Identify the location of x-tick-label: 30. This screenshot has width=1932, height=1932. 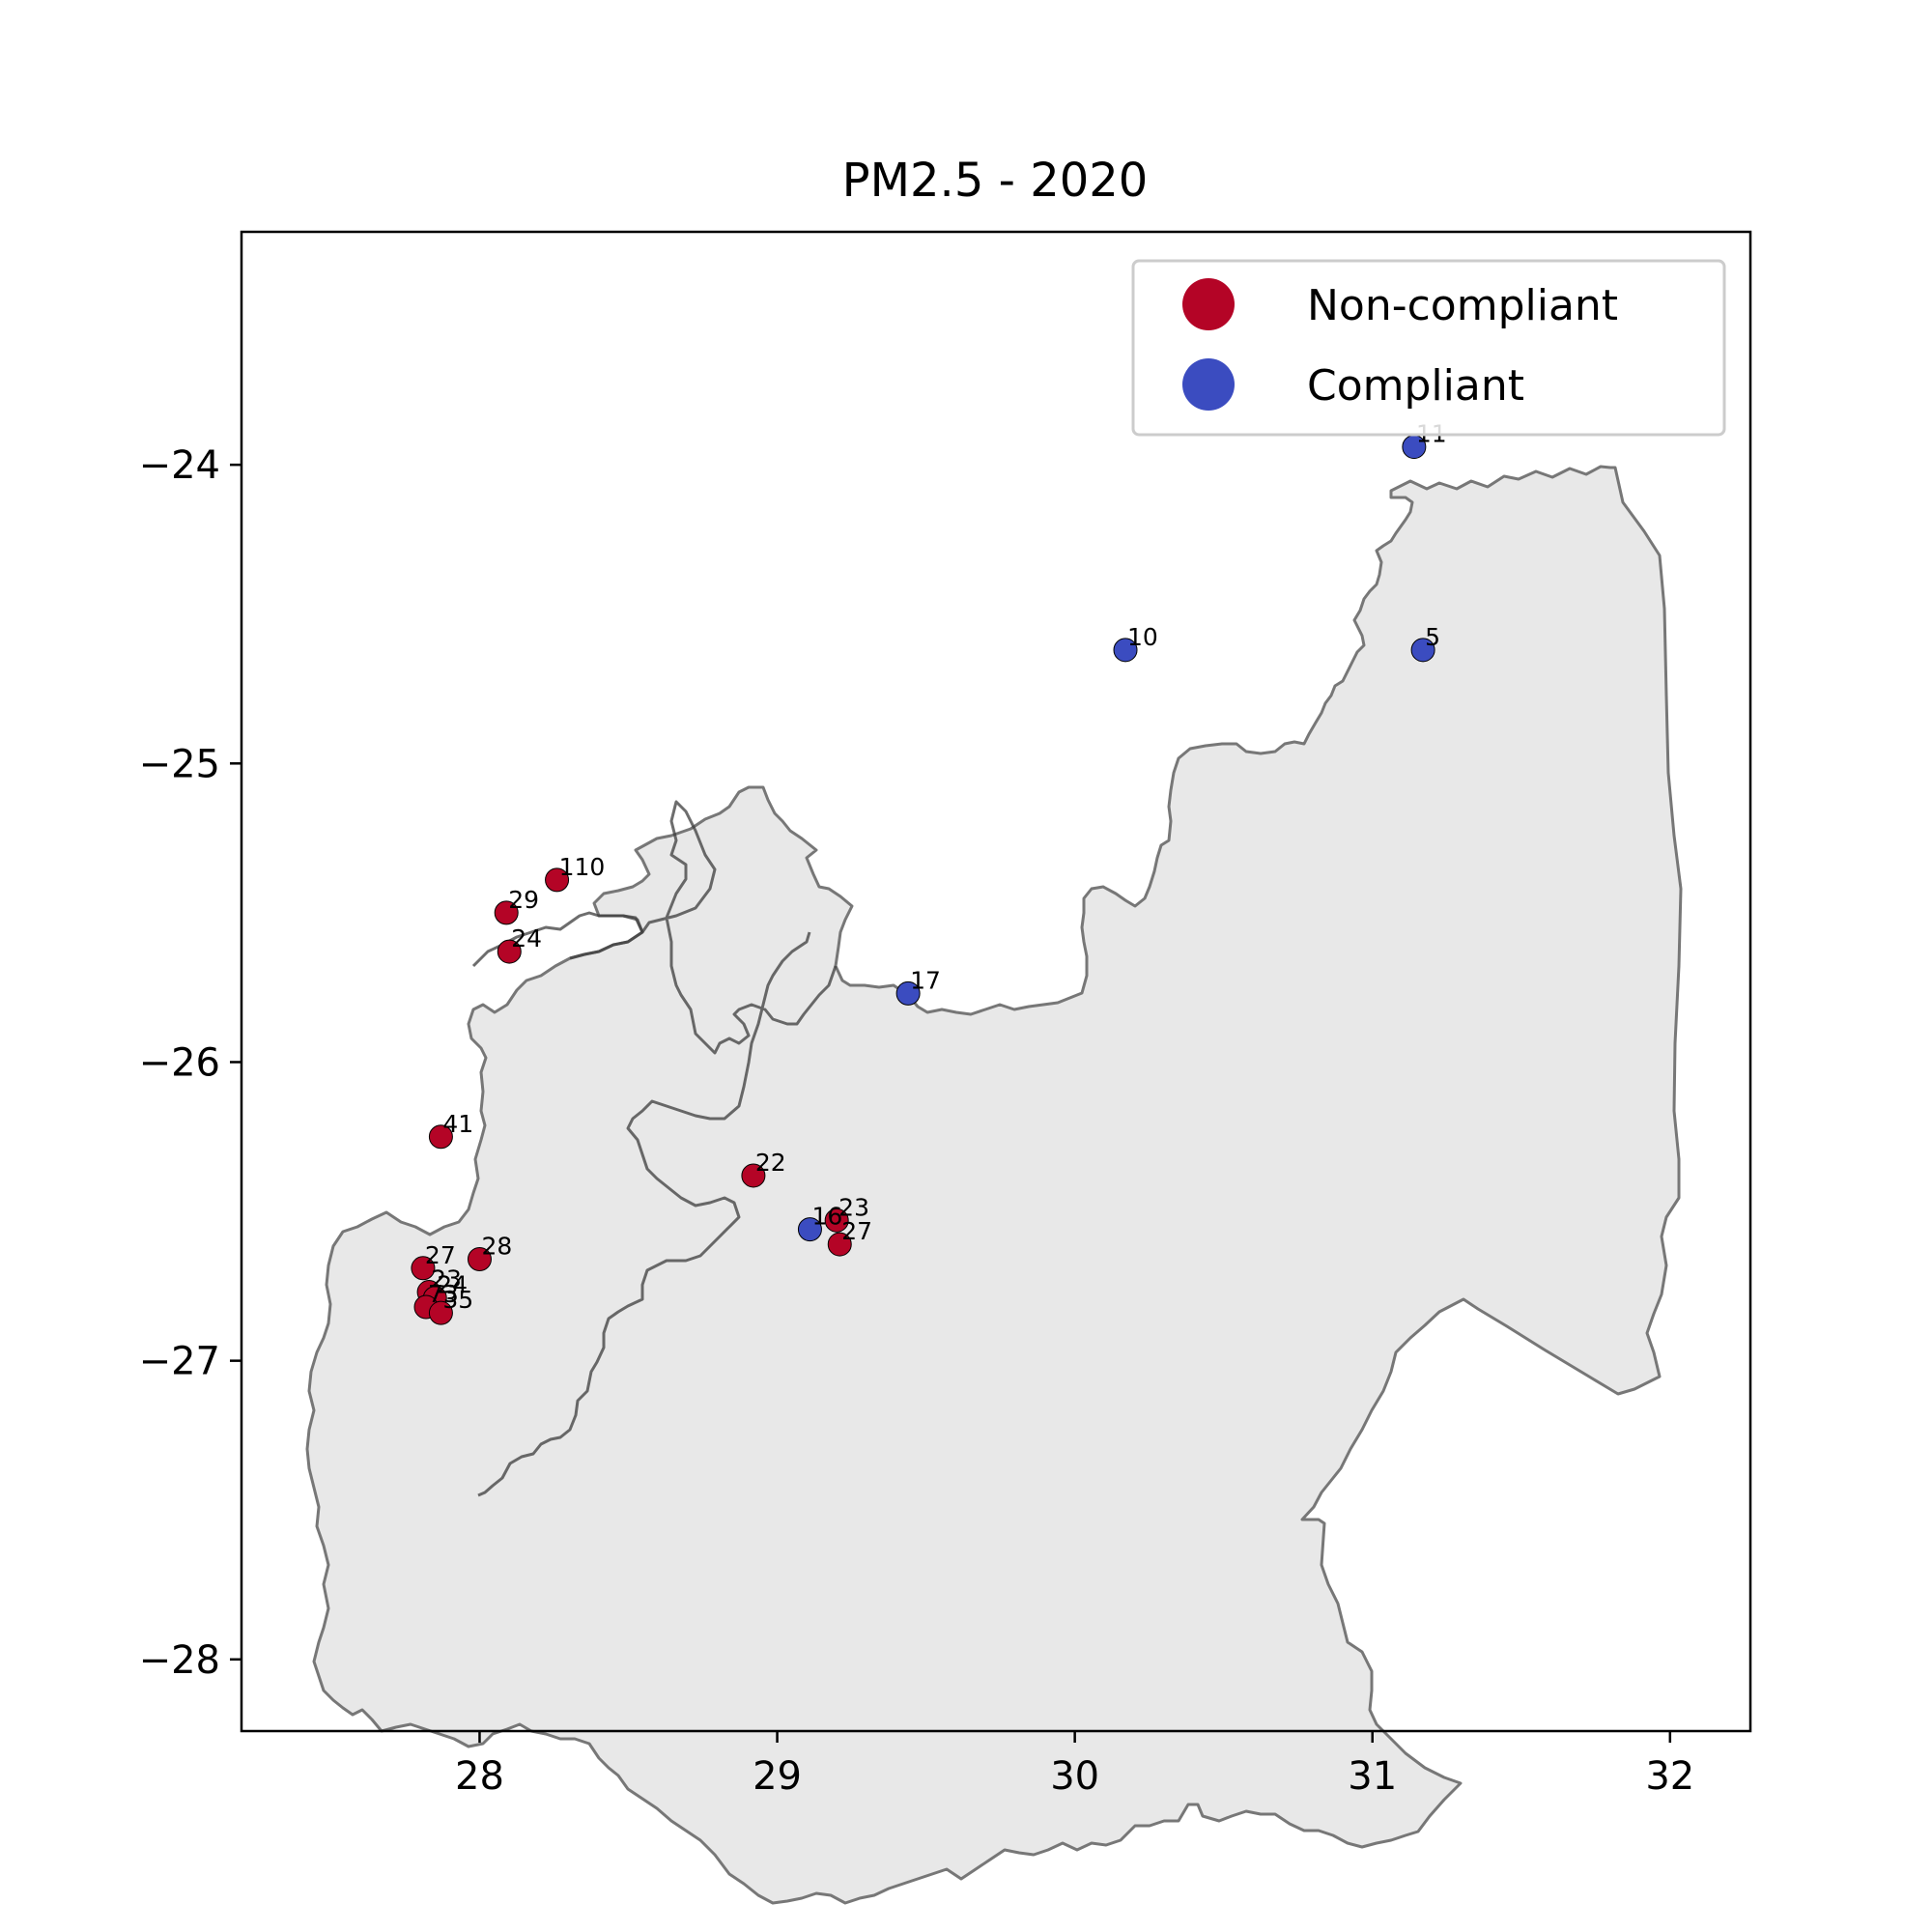
(1074, 1776).